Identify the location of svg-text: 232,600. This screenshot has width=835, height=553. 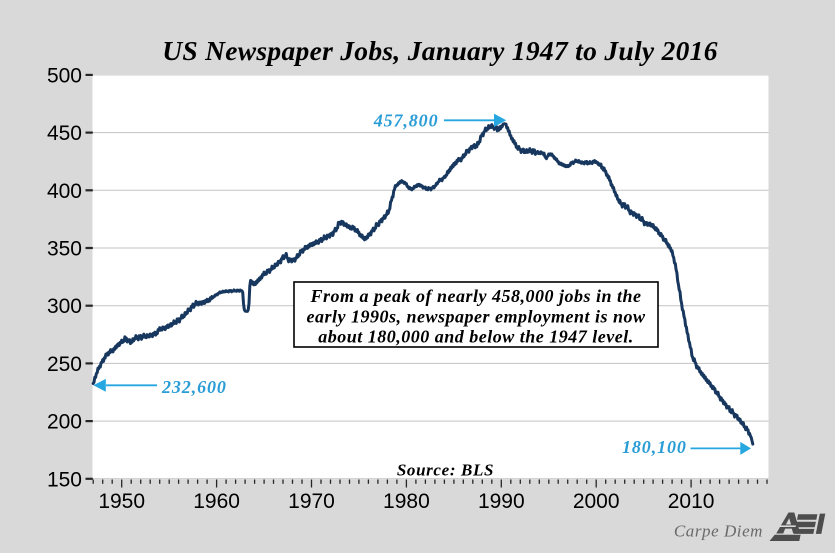
(194, 387).